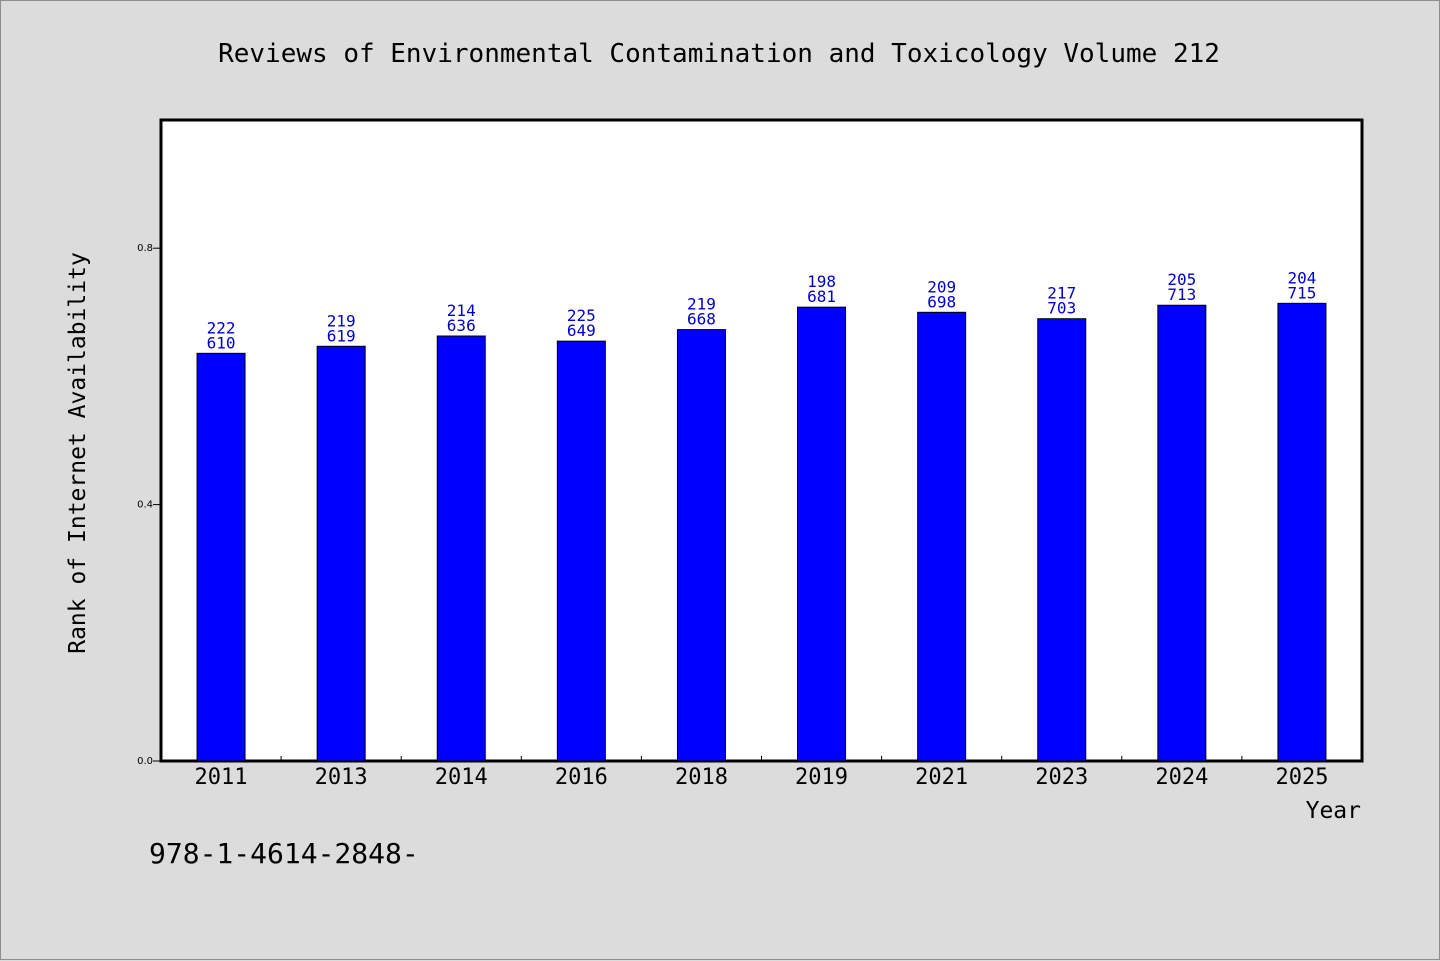  I want to click on x-tick-label: 2018, so click(701, 777).